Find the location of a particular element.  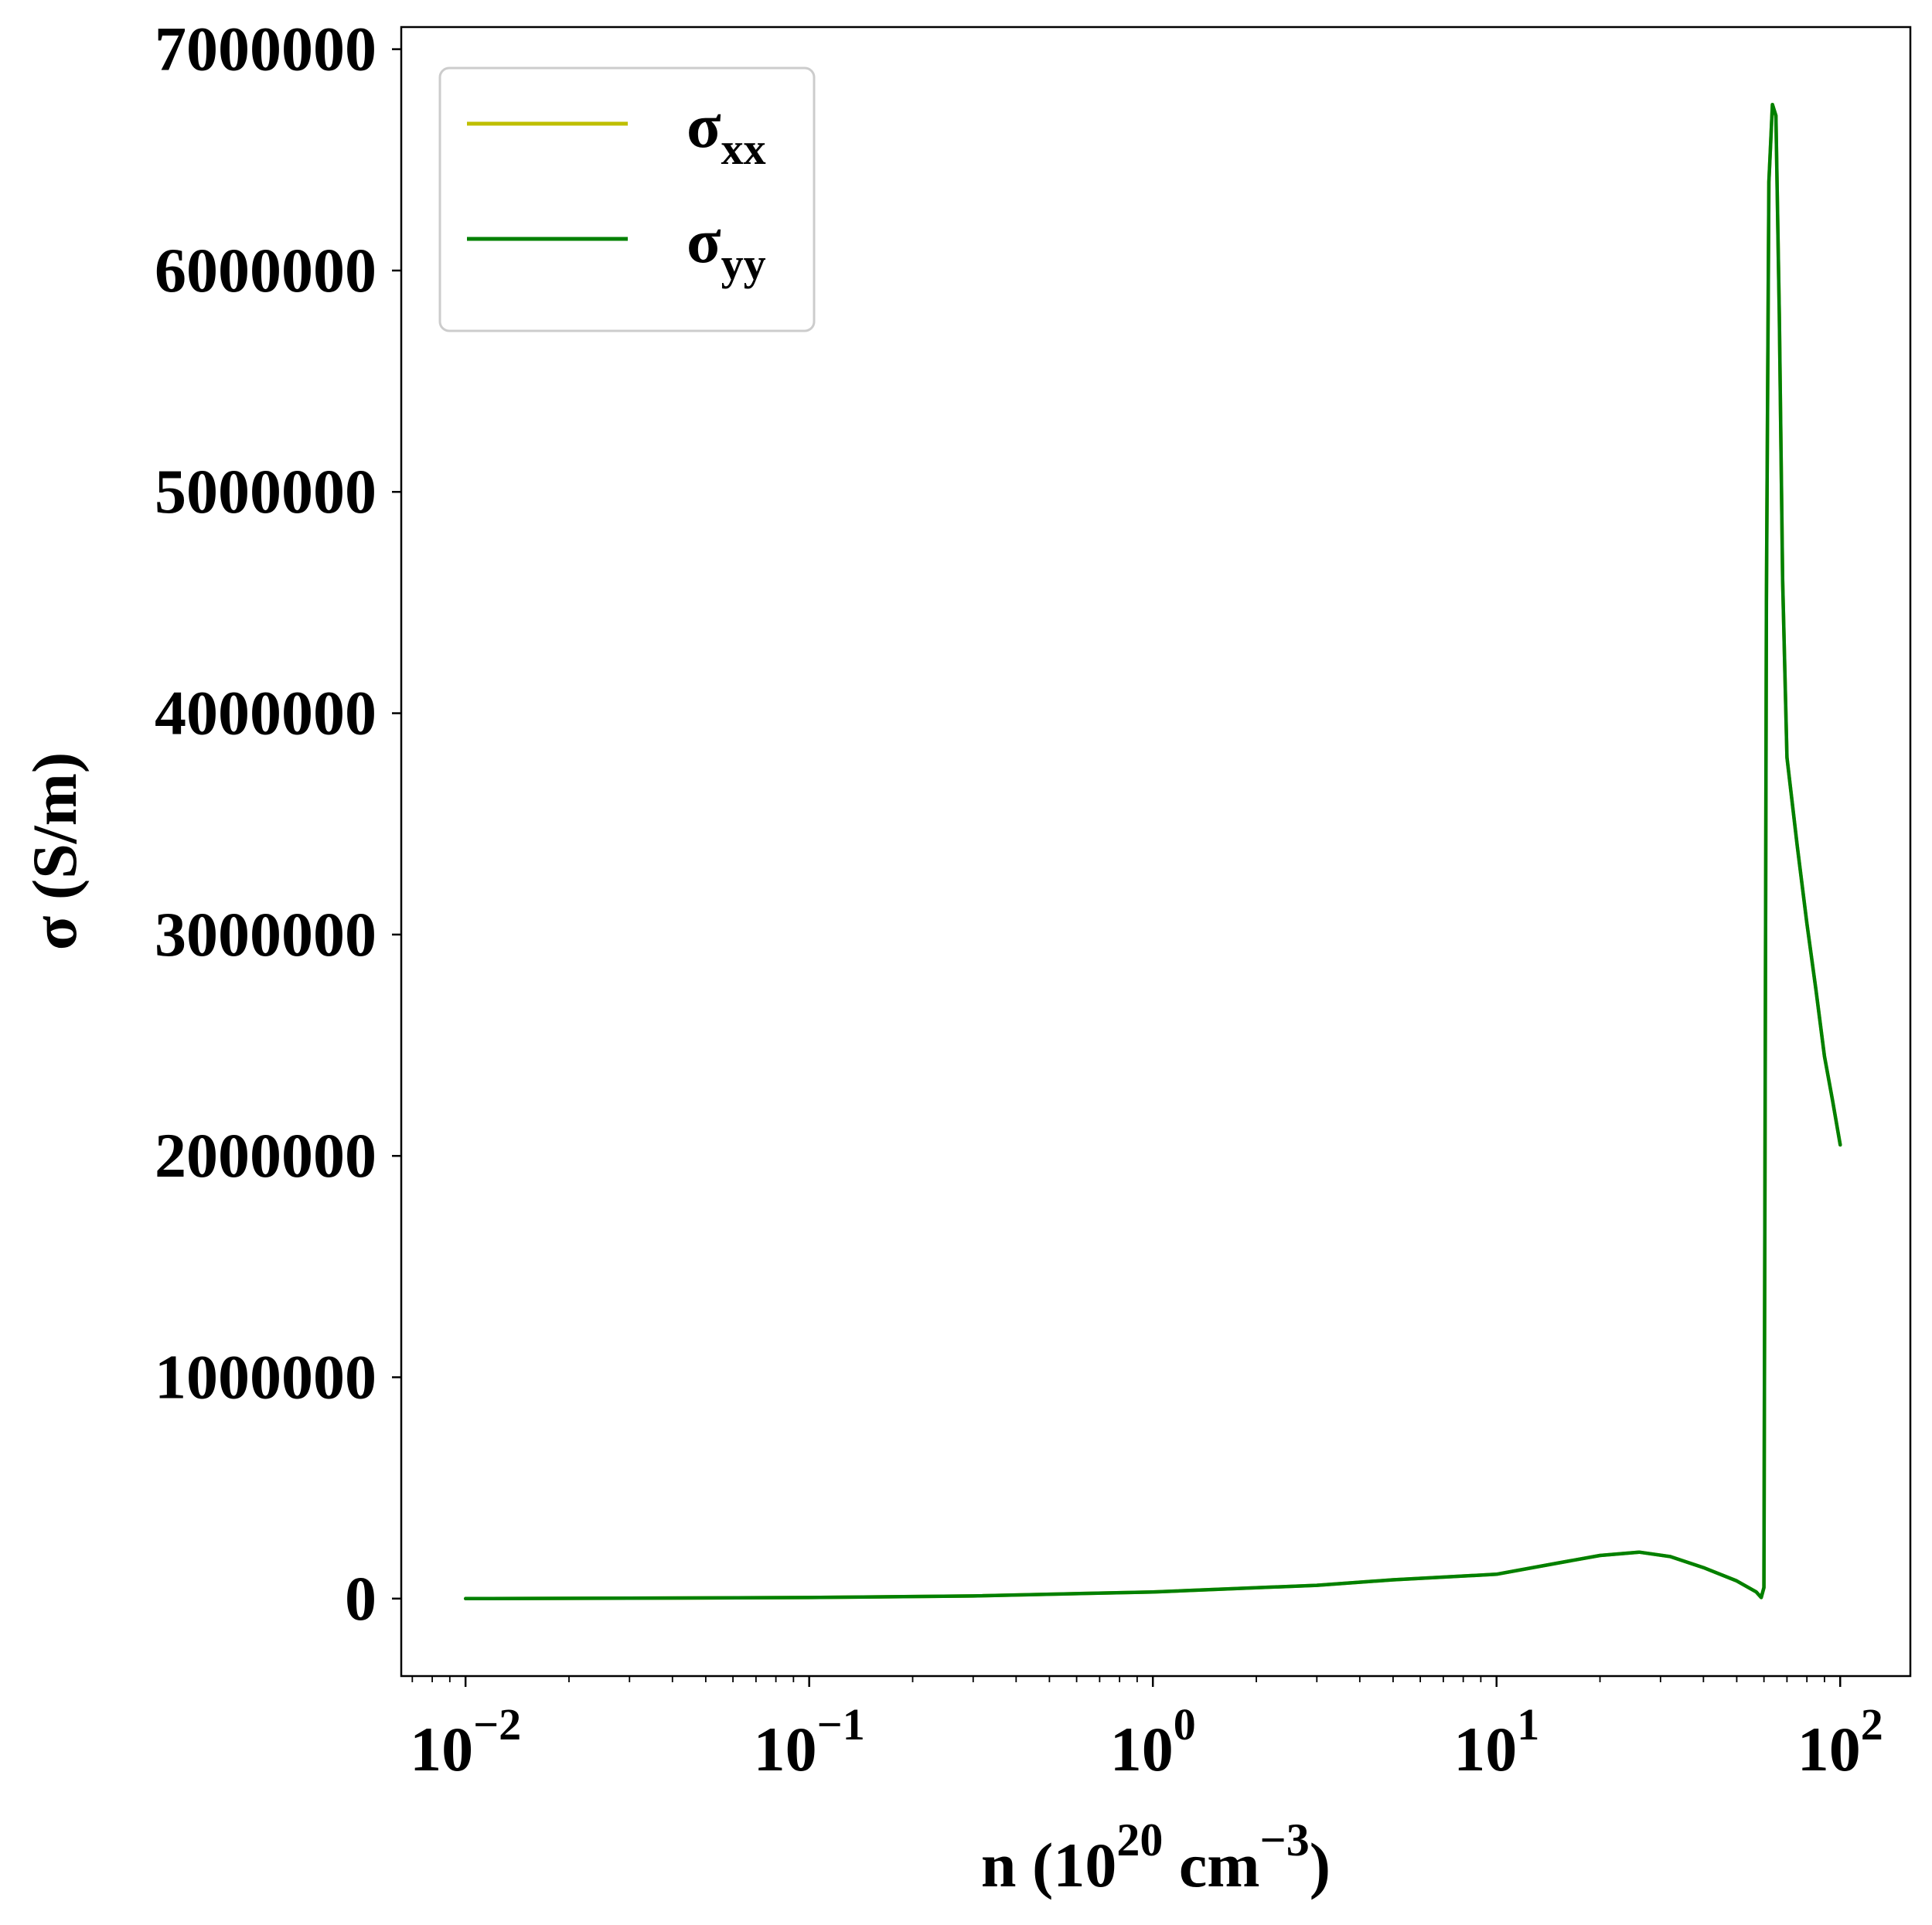

legend-label-sigma-yy-subscript: yy is located at coordinates (743, 264).